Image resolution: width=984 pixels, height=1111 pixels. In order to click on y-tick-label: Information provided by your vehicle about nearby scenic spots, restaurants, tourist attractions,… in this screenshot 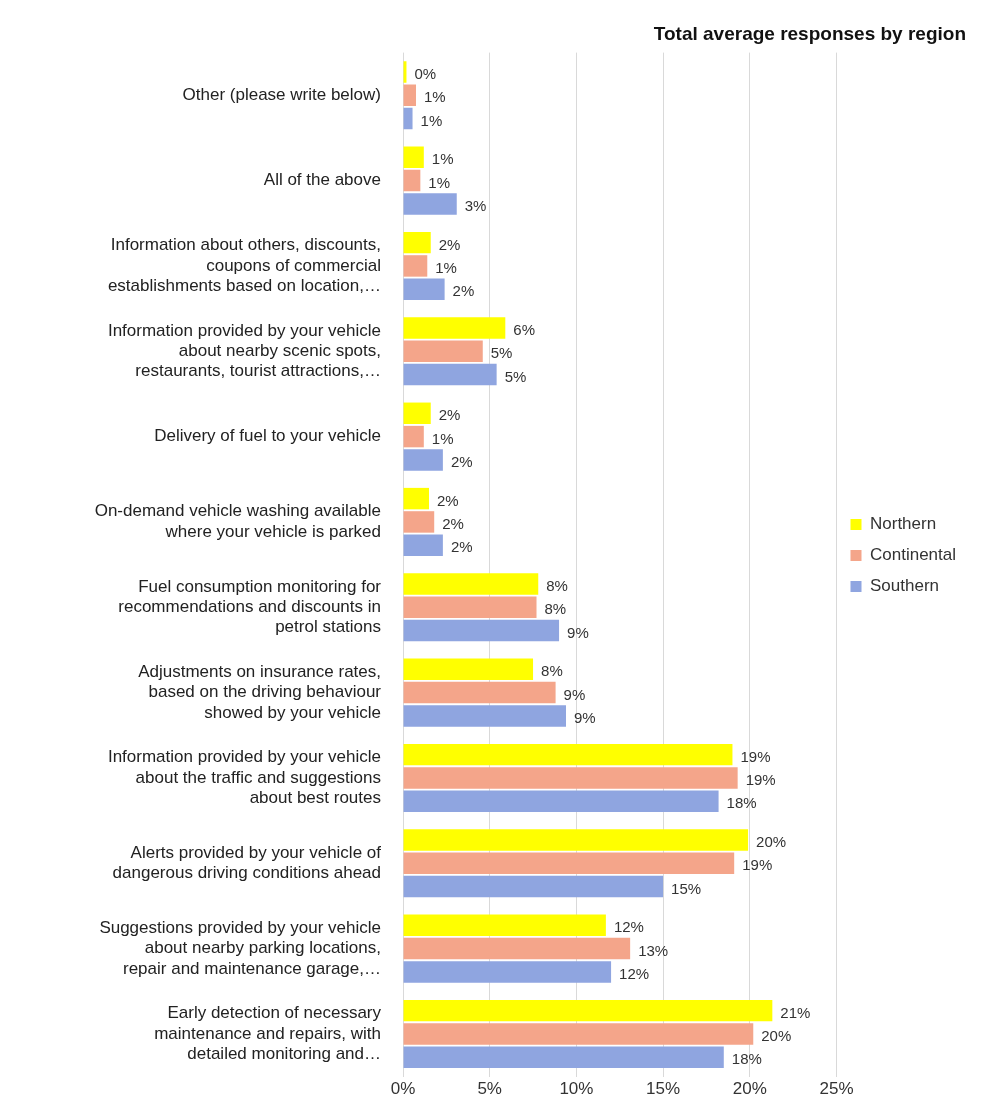, I will do `click(244, 350)`.